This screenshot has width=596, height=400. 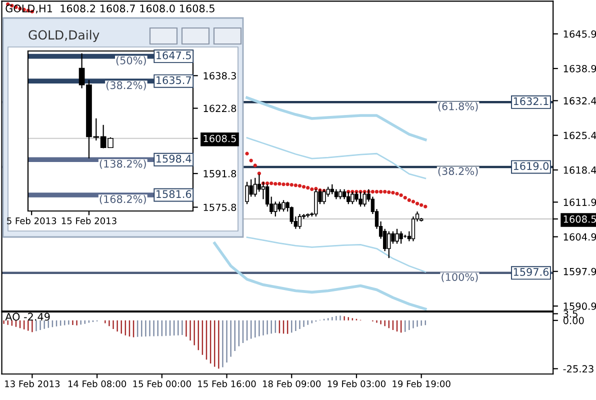 I want to click on x-tick-label: 19 Feb 19:00, so click(x=421, y=384).